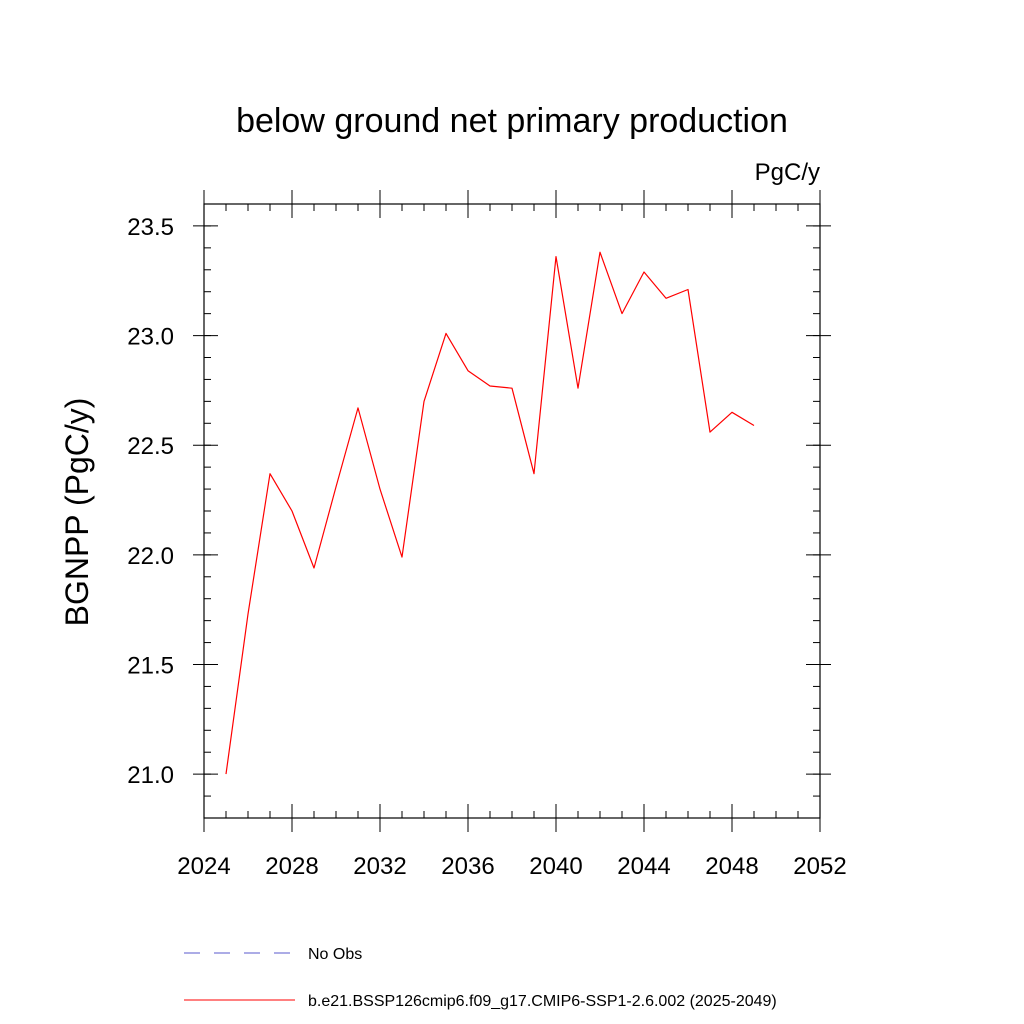 Image resolution: width=1024 pixels, height=1024 pixels. What do you see at coordinates (467, 866) in the screenshot?
I see `x-tick-label: 2036` at bounding box center [467, 866].